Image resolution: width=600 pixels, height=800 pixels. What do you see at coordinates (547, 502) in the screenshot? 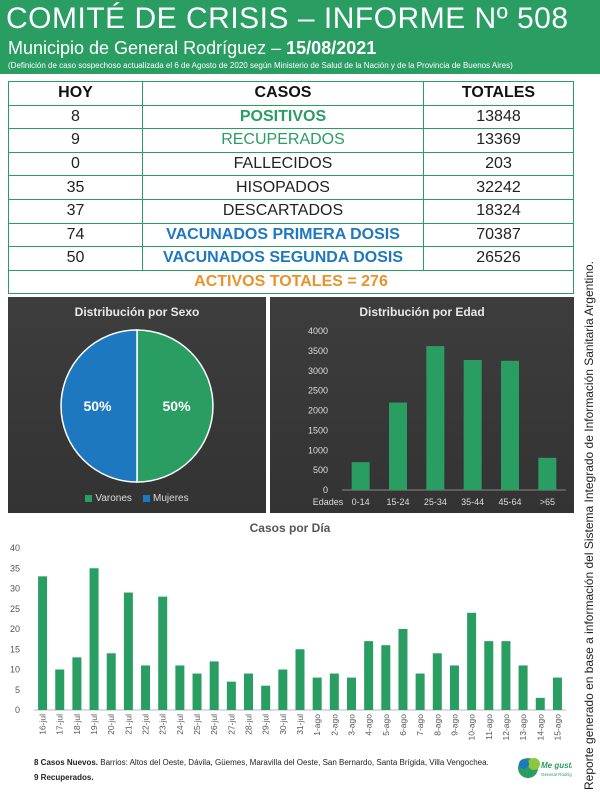
I see `edad-x-tick: >65` at bounding box center [547, 502].